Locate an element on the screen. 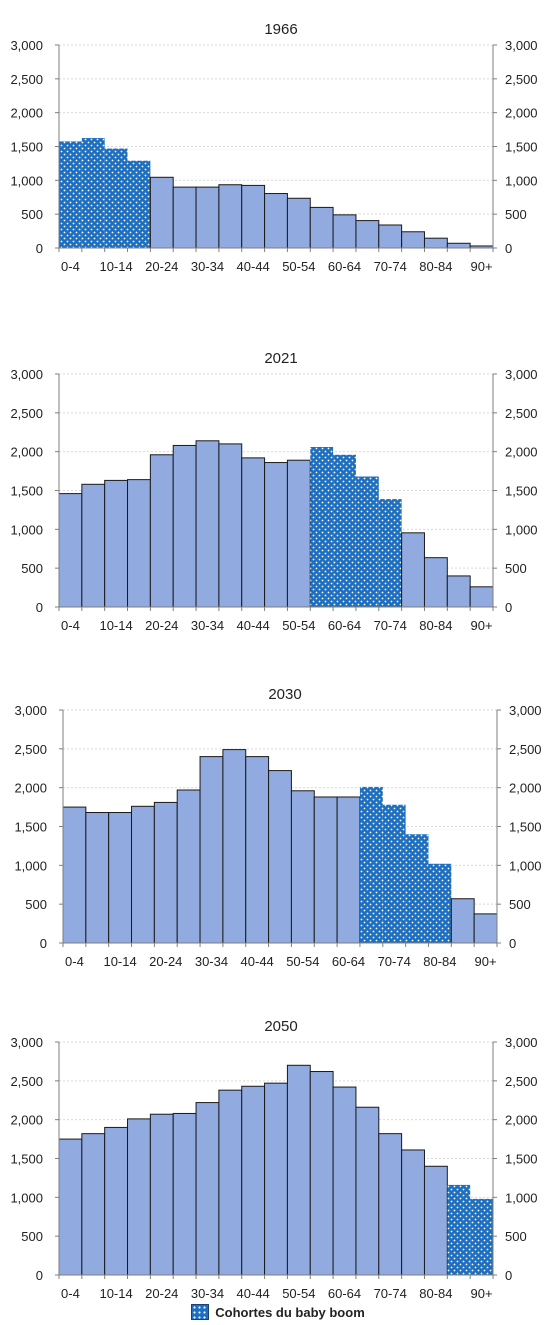  bar-5-9-baby-boom is located at coordinates (93, 193).